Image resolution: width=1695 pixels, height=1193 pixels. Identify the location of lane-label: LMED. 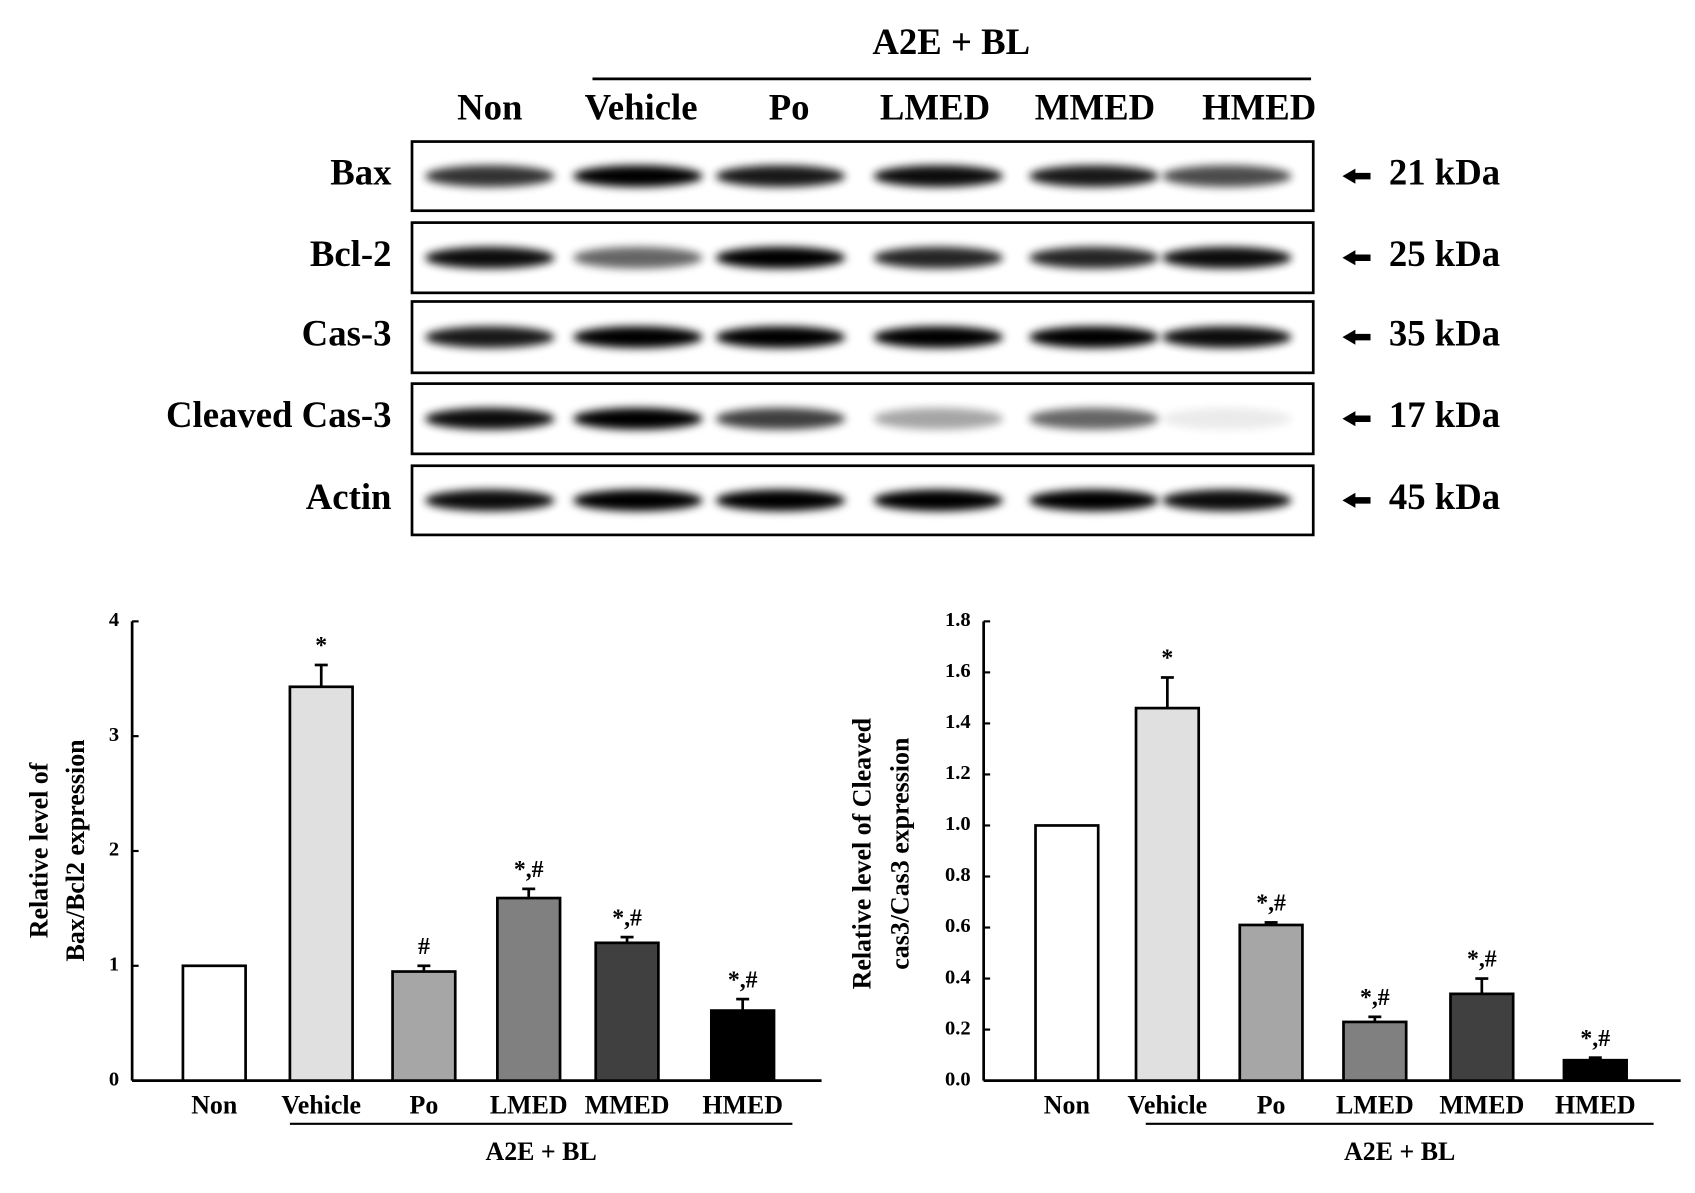
(935, 107).